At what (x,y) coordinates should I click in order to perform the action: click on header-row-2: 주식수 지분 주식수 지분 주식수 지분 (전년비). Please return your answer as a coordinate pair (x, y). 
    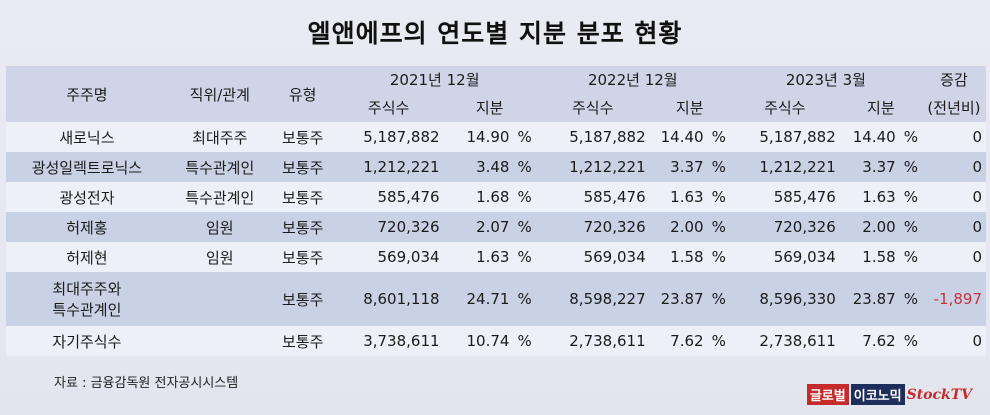
    Looking at the image, I should click on (496, 107).